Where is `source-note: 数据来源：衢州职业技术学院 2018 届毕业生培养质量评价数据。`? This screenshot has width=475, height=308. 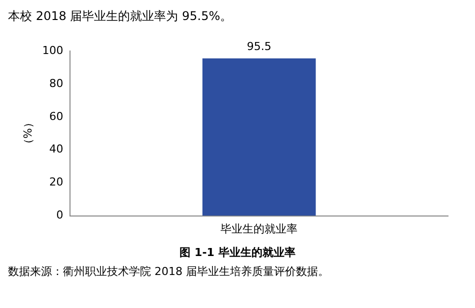
source-note: 数据来源：衢州职业技术学院 2018 届毕业生培养质量评价数据。 is located at coordinates (169, 271).